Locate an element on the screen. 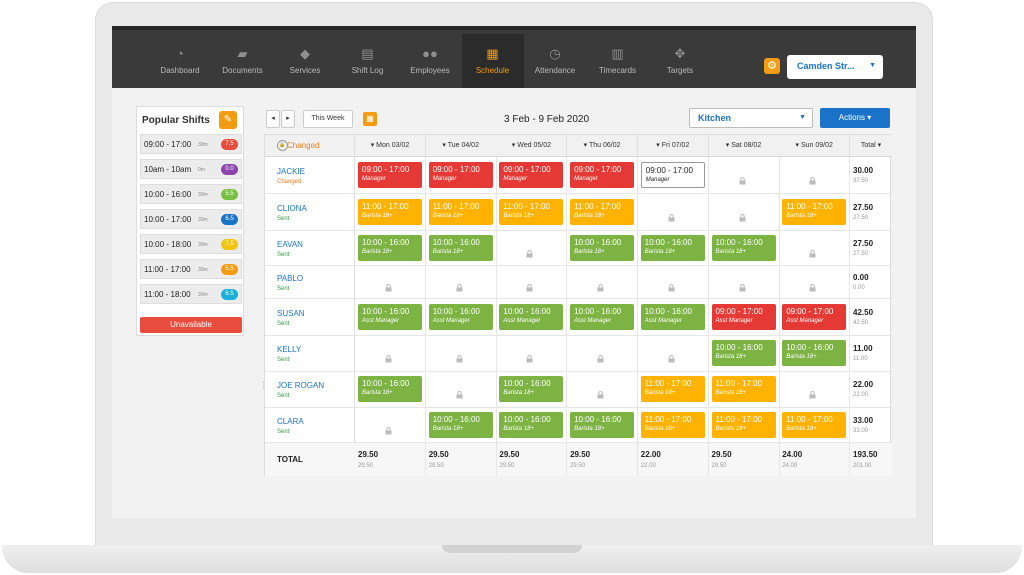  employee-cell: JOE ROGAN Sent is located at coordinates (310, 390).